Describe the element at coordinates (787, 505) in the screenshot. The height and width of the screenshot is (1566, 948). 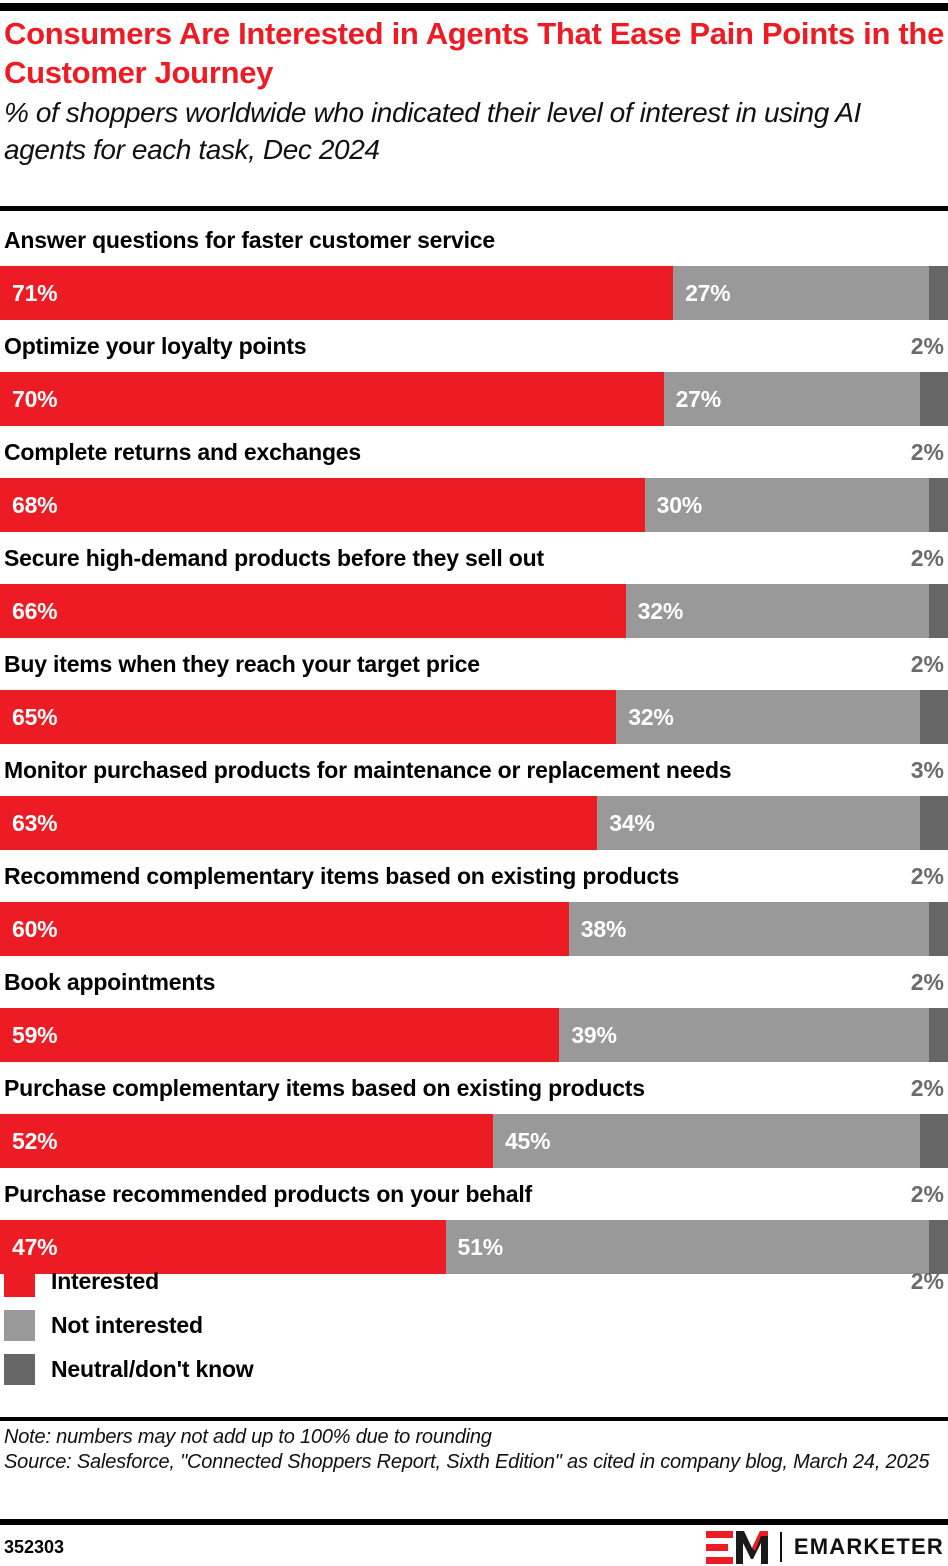
I see `bar-segment-not-interested: 30%` at that location.